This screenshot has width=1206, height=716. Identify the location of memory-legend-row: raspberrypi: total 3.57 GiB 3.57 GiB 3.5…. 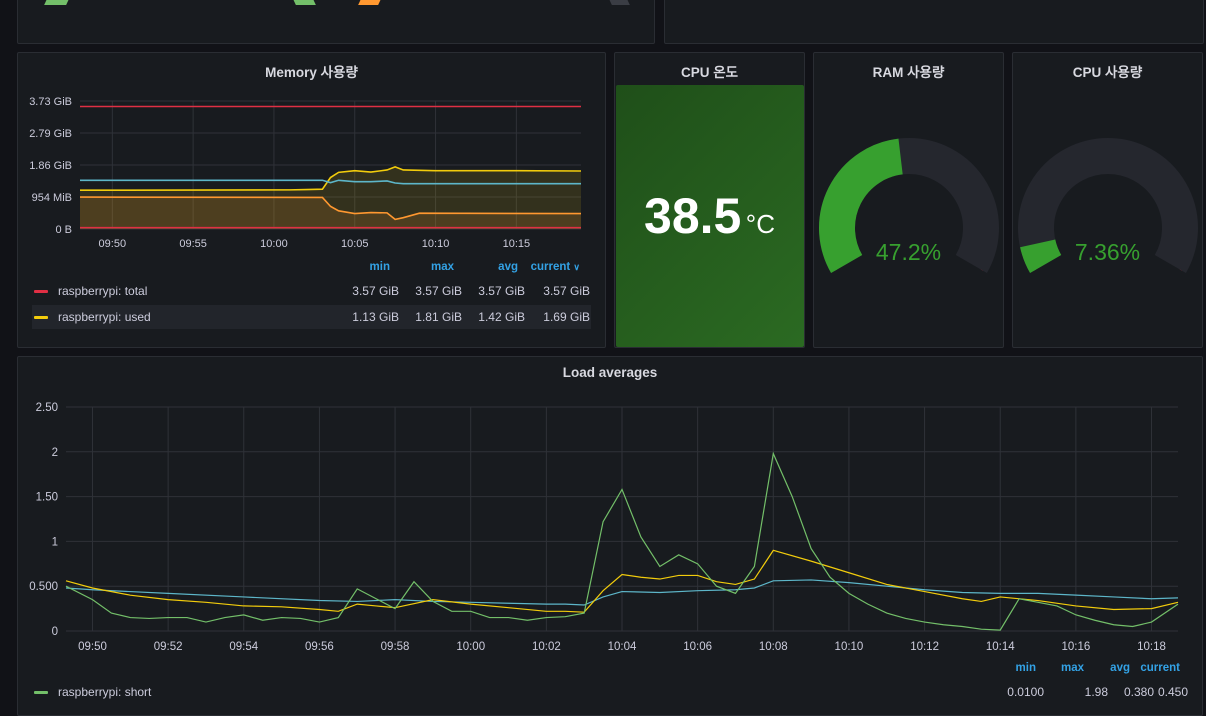
(311, 291).